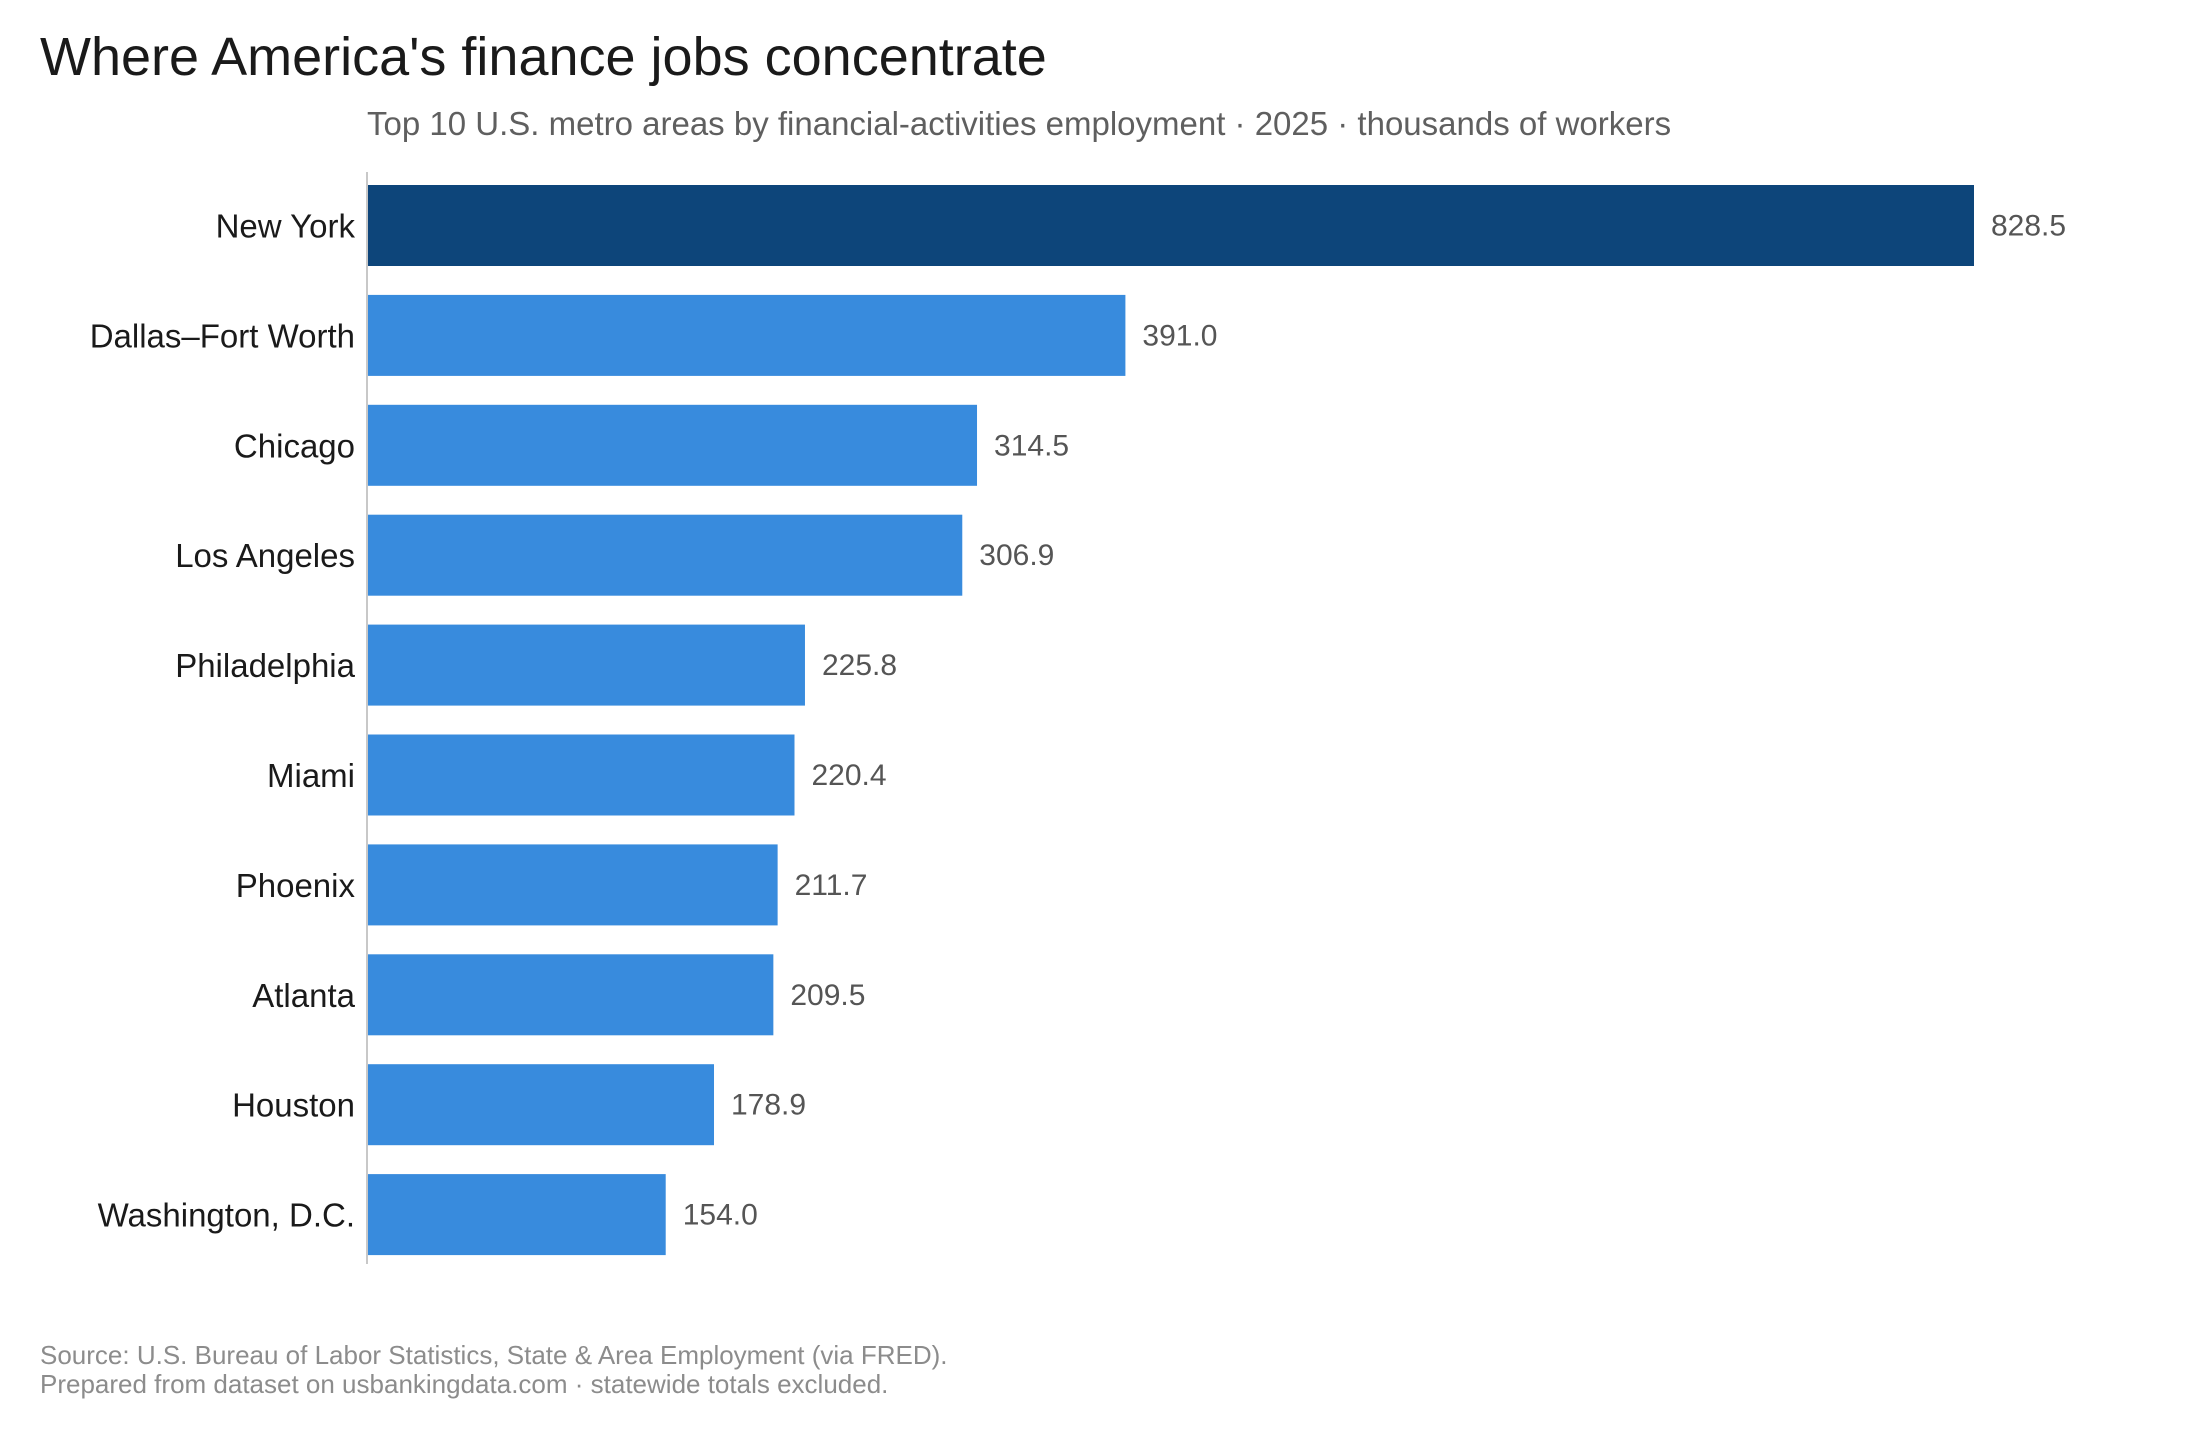 The height and width of the screenshot is (1440, 2200). I want to click on category-label: Miami, so click(311, 775).